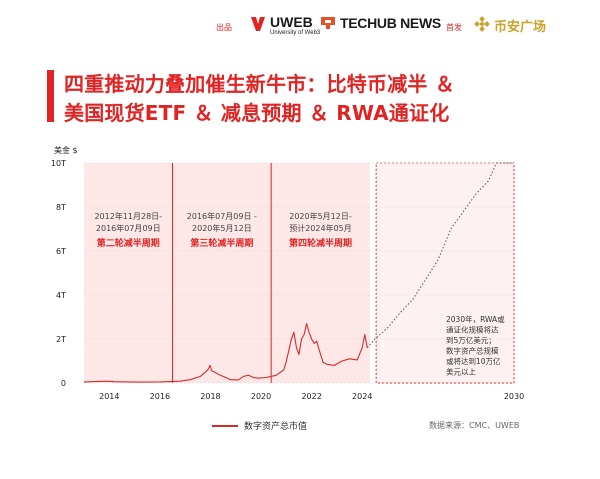 The height and width of the screenshot is (479, 600). I want to click on forecast-annotation: 到5万亿美元；, so click(471, 340).